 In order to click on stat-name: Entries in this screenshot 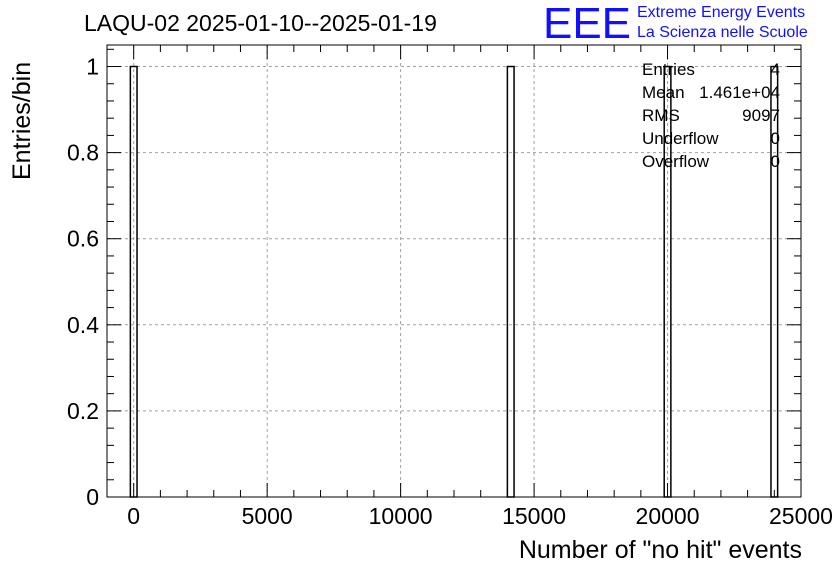, I will do `click(668, 69)`.